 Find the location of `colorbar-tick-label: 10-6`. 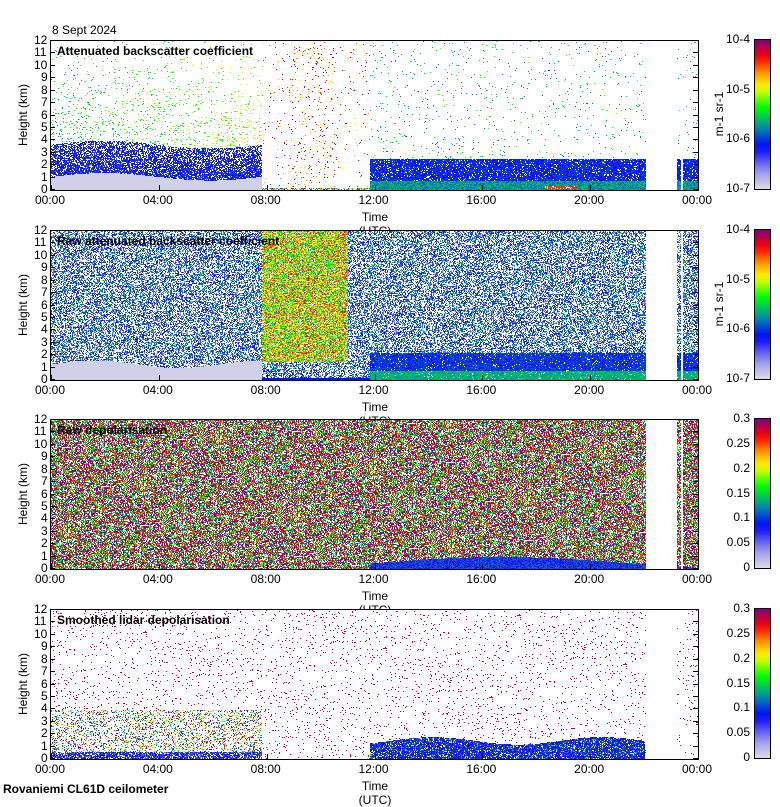

colorbar-tick-label: 10-6 is located at coordinates (737, 328).